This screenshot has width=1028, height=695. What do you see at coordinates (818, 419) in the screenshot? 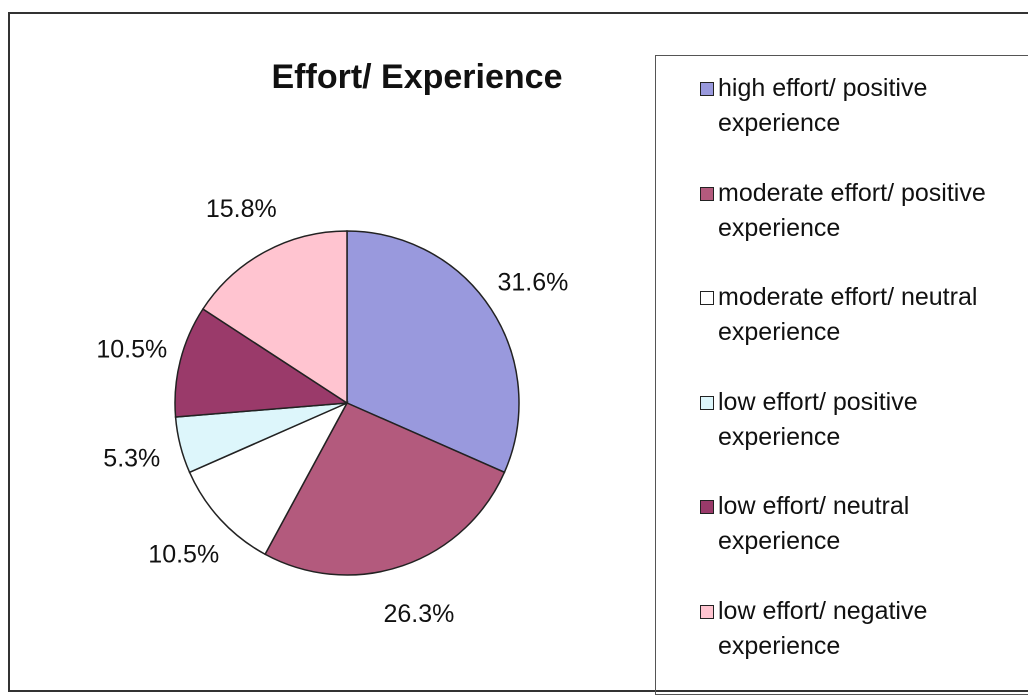
I see `legend-label: low effort/ positive experience` at bounding box center [818, 419].